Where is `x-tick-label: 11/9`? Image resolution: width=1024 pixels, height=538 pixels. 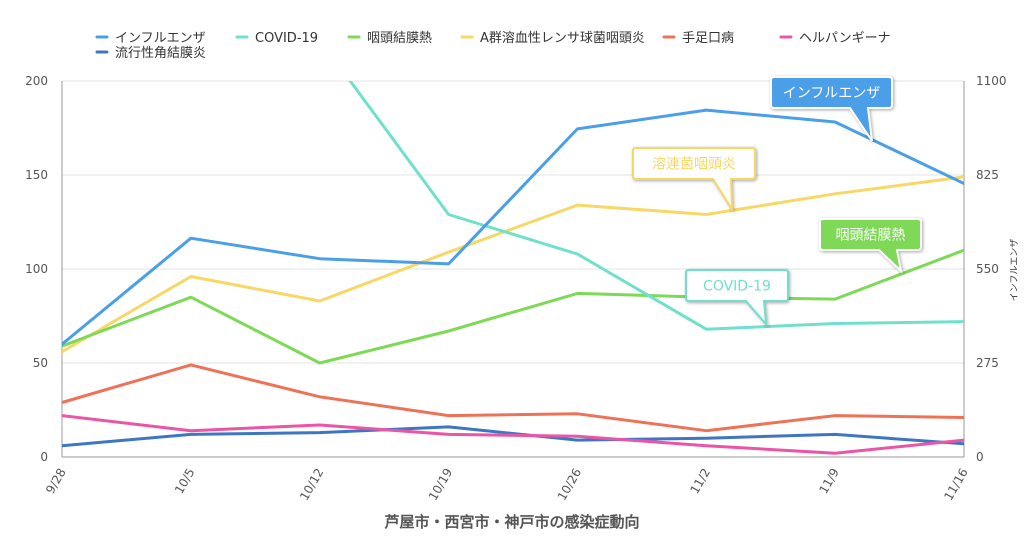
x-tick-label: 11/9 is located at coordinates (829, 481).